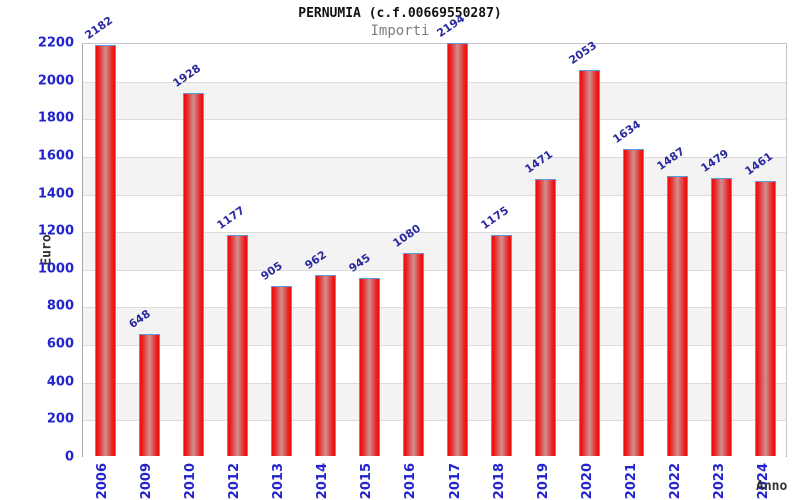 The image size is (800, 500). What do you see at coordinates (367, 481) in the screenshot?
I see `x-tick-label: 2015` at bounding box center [367, 481].